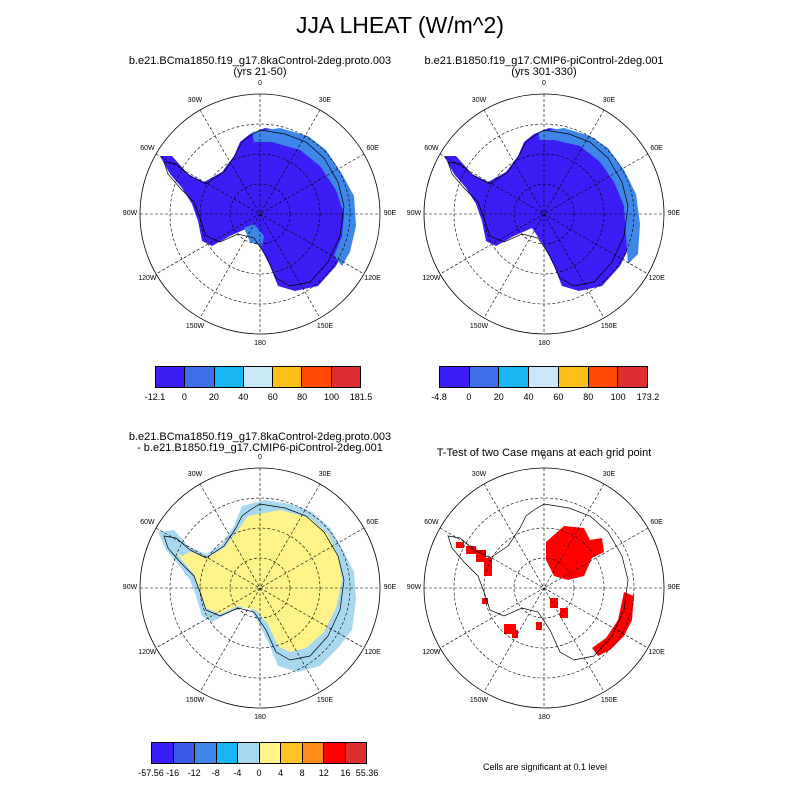 The image size is (800, 800). I want to click on significance-footnote: Cells are significant at 0.1 level, so click(545, 767).